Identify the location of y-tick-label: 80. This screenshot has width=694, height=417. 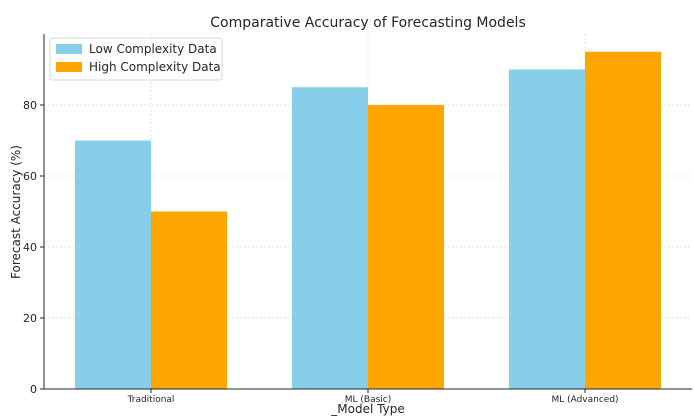
(30, 105).